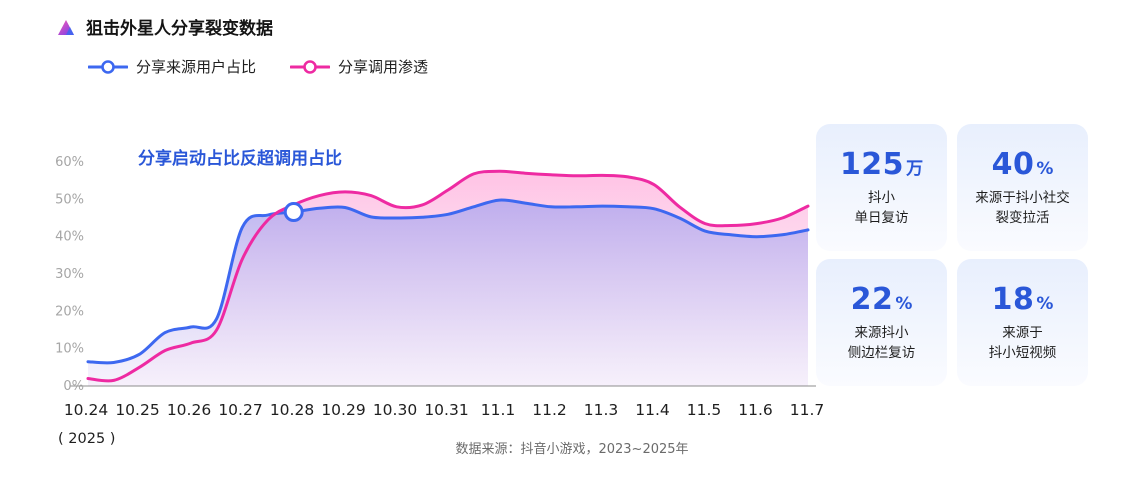 The height and width of the screenshot is (480, 1124). Describe the element at coordinates (86, 410) in the screenshot. I see `x-tick-label: 10.24` at that location.